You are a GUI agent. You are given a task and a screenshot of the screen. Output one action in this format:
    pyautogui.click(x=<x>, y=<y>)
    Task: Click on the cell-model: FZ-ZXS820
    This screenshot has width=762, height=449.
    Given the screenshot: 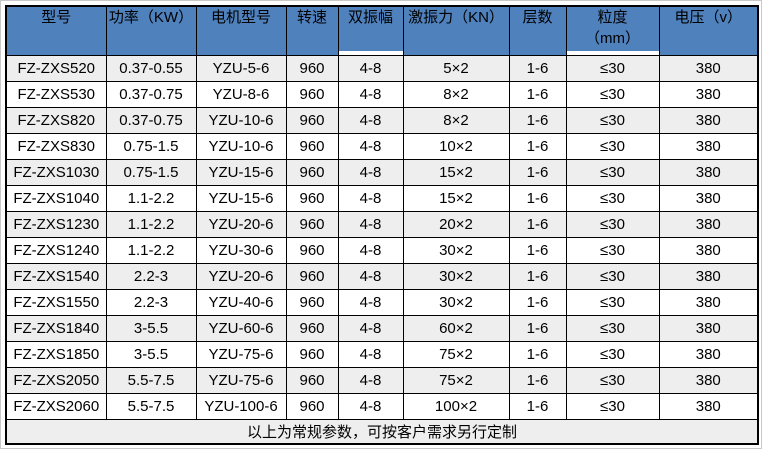 What is the action you would take?
    pyautogui.click(x=56, y=120)
    